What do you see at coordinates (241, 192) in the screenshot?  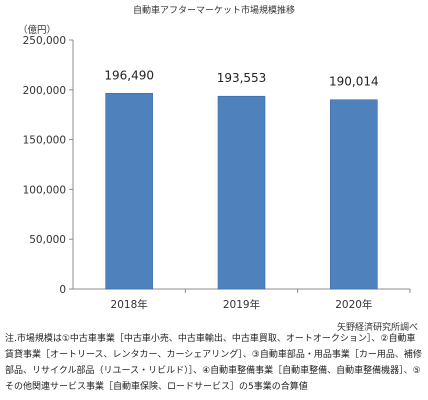 I see `bar-2019年` at bounding box center [241, 192].